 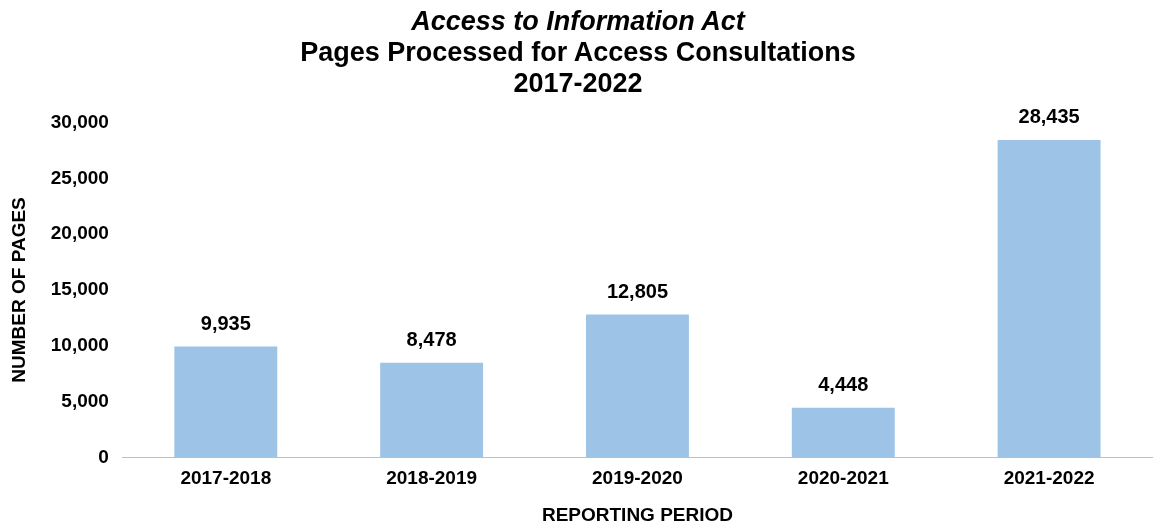 I want to click on data-label: 12,805, so click(x=637, y=290).